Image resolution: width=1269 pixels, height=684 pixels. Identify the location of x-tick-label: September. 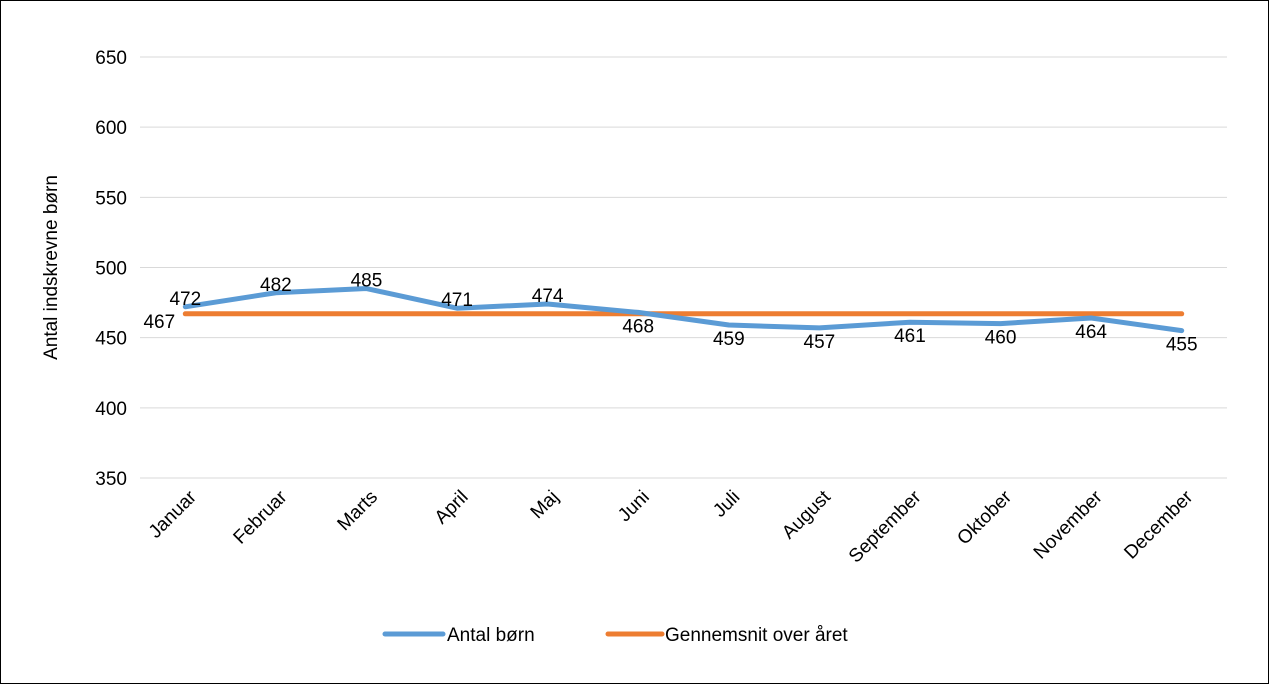
(885, 526).